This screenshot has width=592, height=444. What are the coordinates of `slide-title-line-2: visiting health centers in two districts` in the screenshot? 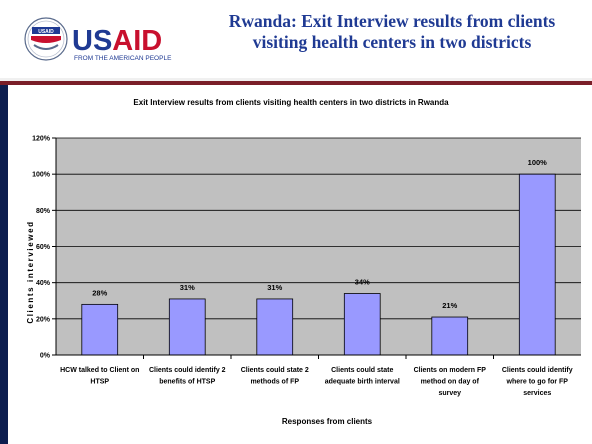 It's located at (392, 42).